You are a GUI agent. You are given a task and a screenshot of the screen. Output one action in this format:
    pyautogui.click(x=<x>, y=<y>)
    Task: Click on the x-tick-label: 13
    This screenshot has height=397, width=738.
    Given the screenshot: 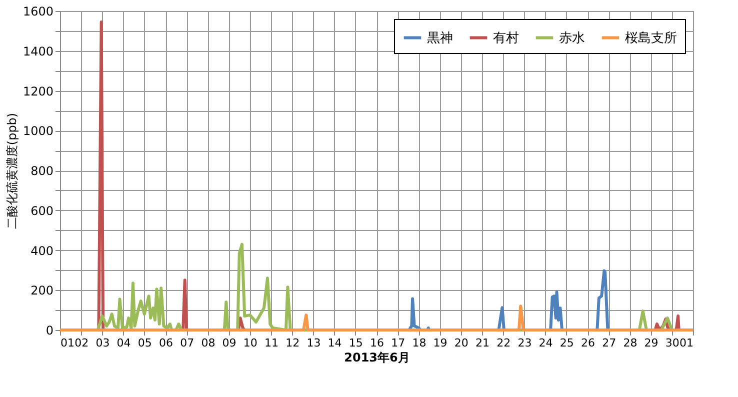 What is the action you would take?
    pyautogui.click(x=313, y=343)
    